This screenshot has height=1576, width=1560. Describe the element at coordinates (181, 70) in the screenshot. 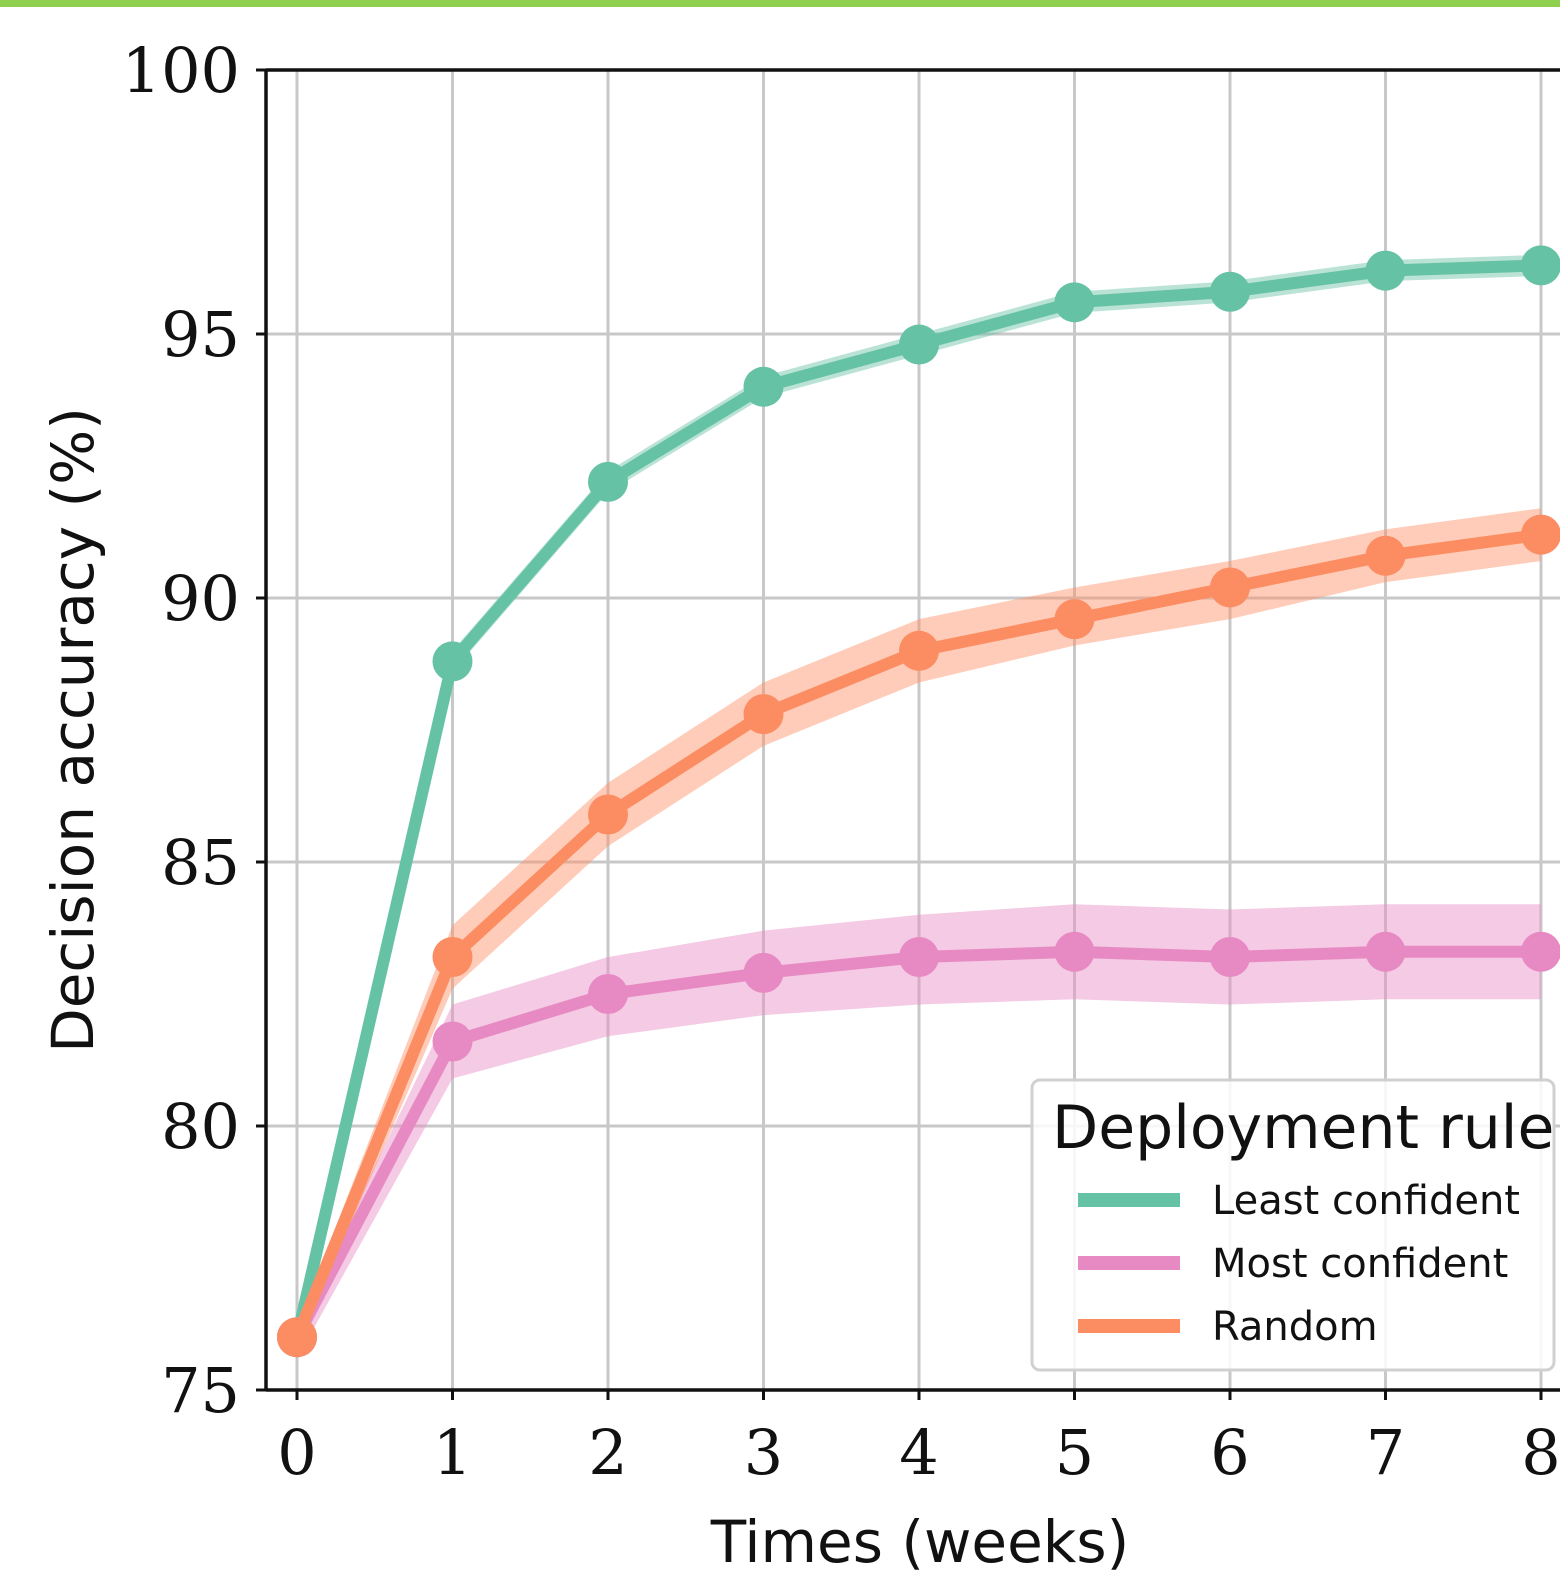

I see `y-tick-label: 100` at that location.